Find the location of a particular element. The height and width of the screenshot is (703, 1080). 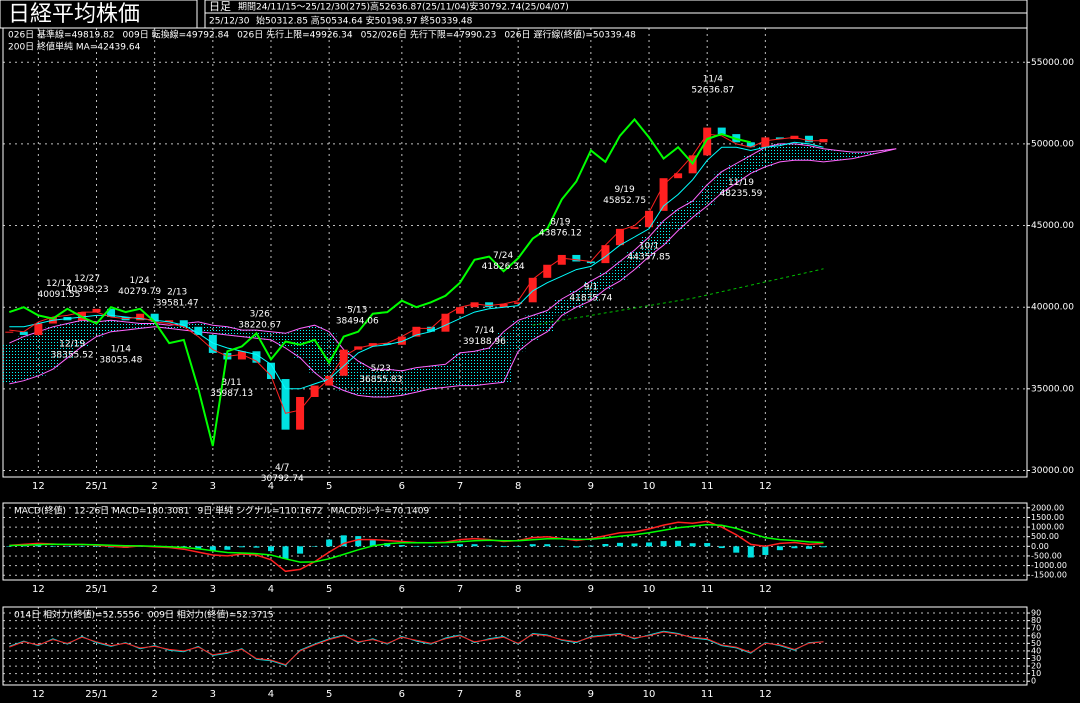

annotation-value: 38494.06 is located at coordinates (357, 321).